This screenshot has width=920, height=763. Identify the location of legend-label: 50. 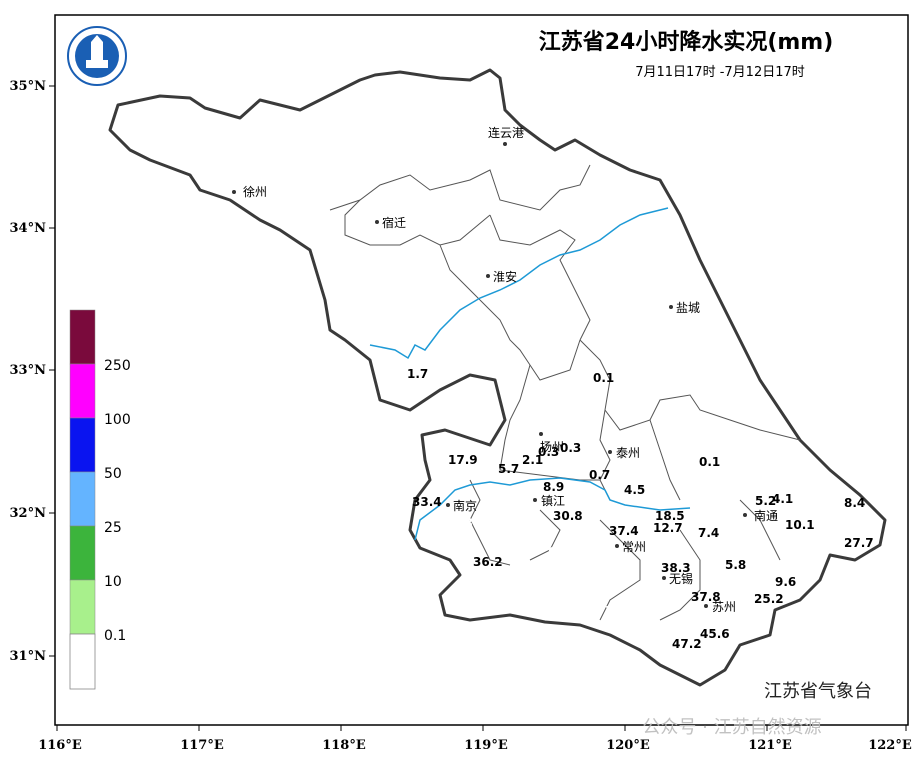
(113, 474).